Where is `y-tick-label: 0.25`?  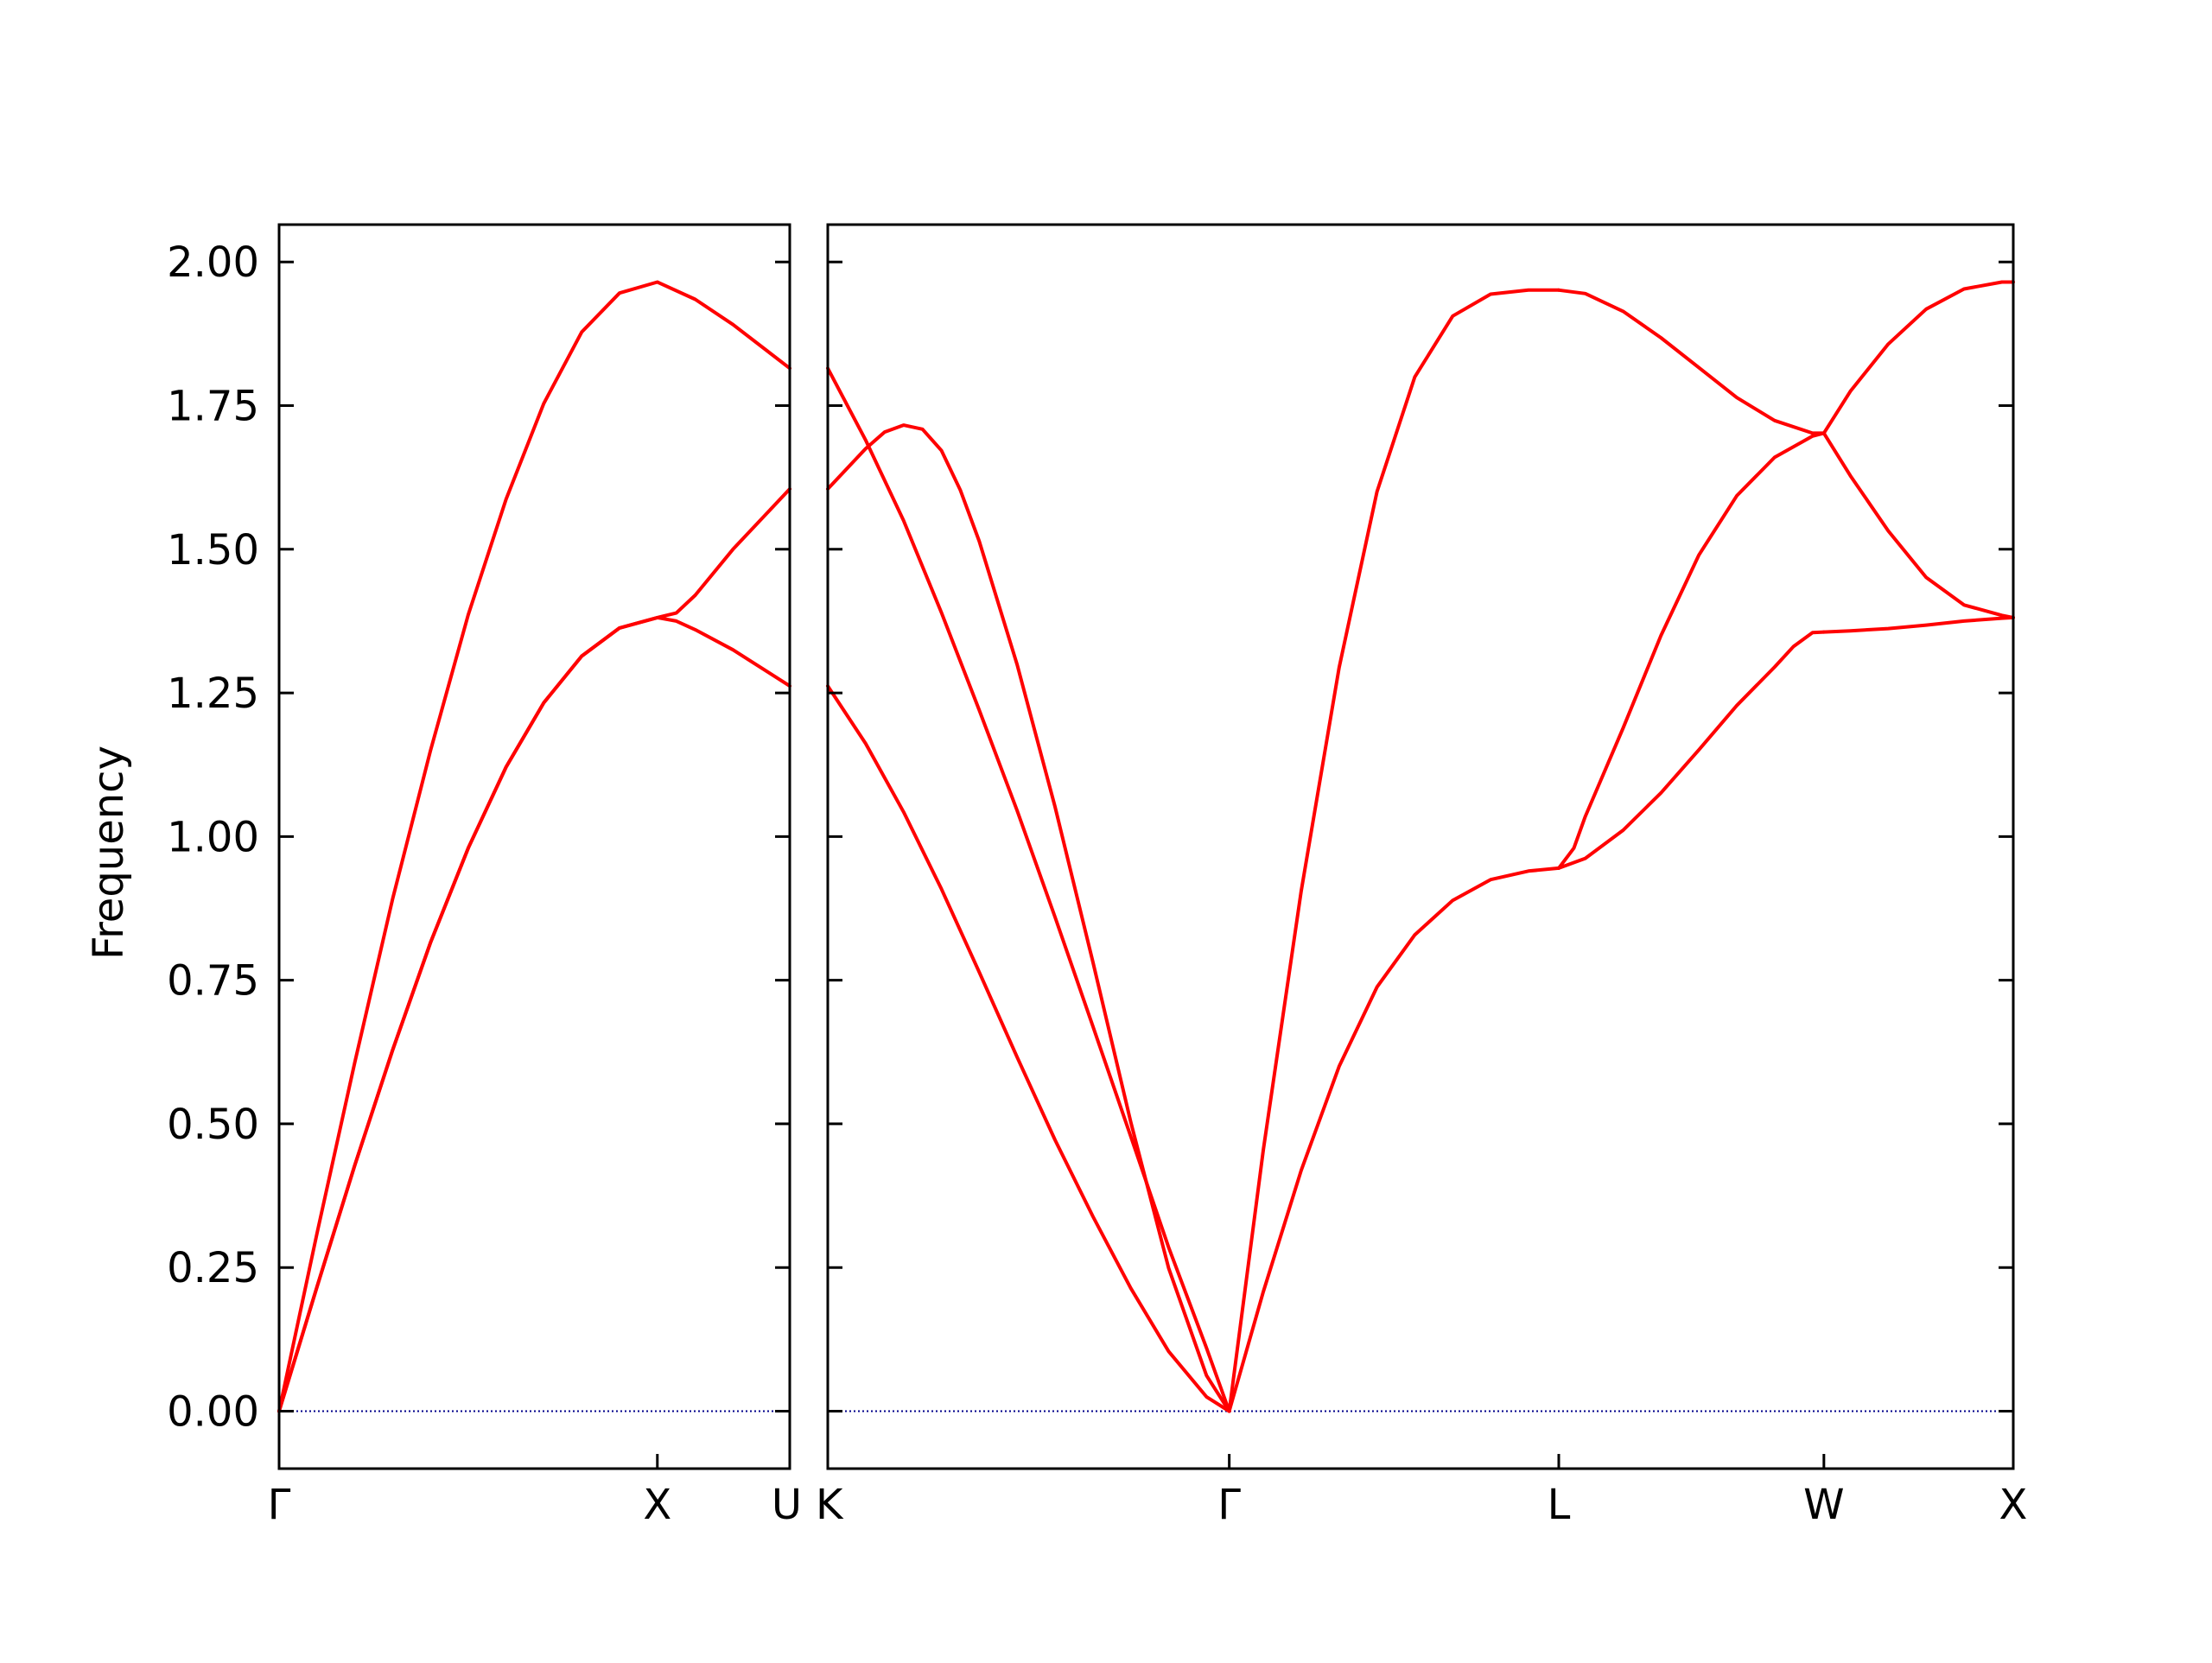 y-tick-label: 0.25 is located at coordinates (213, 1268).